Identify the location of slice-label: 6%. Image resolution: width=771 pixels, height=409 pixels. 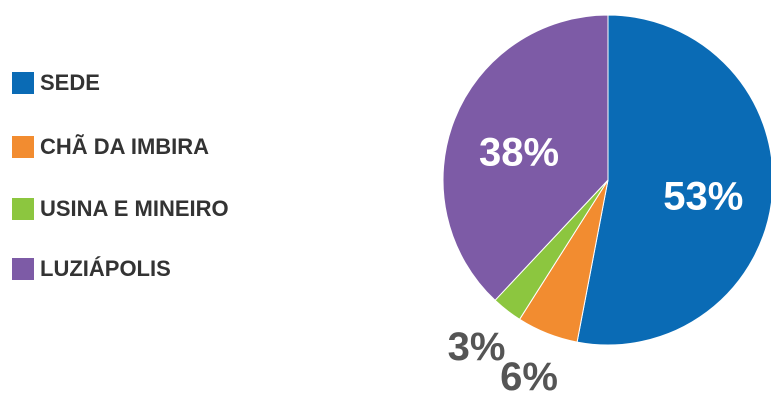
(529, 377).